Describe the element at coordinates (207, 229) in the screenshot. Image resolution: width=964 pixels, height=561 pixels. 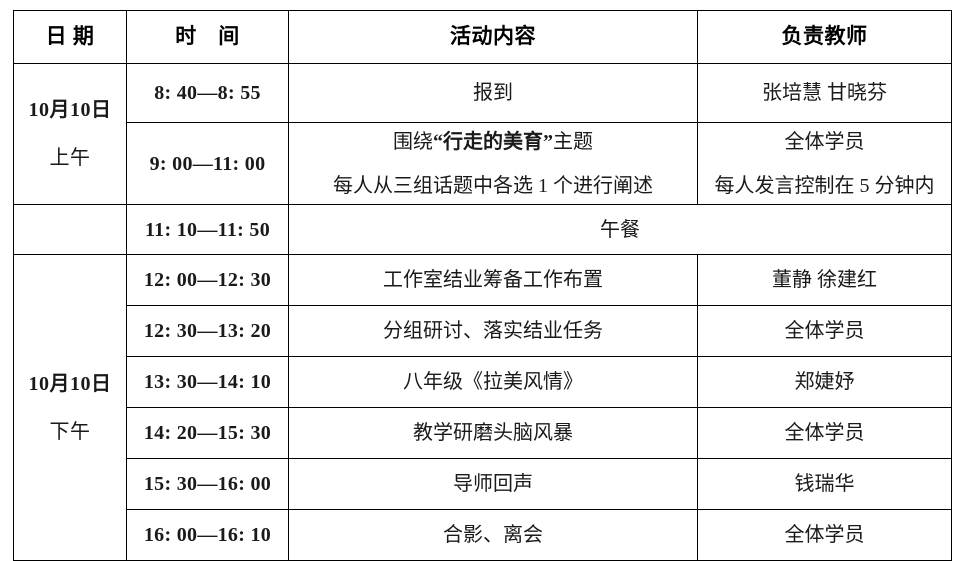
I see `time-cell: 11: 10—11: 50` at that location.